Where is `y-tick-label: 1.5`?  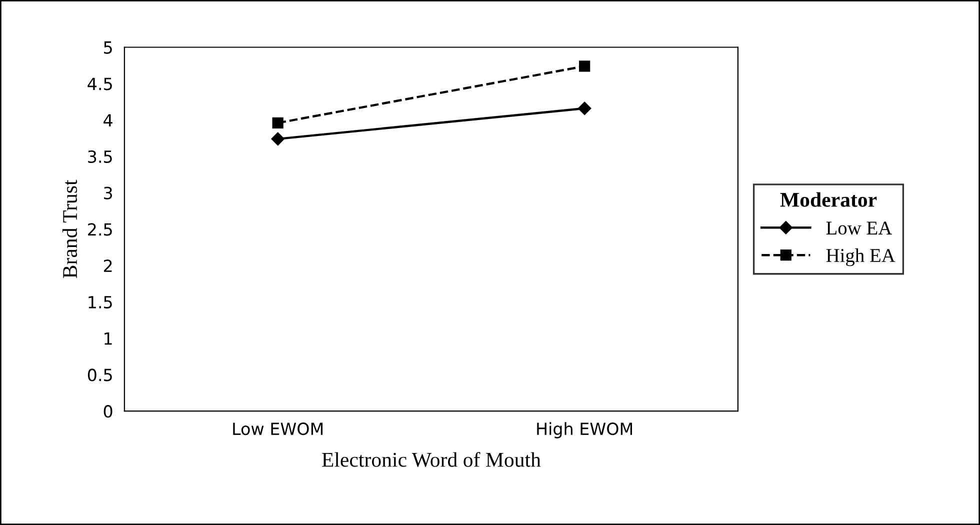 y-tick-label: 1.5 is located at coordinates (100, 302).